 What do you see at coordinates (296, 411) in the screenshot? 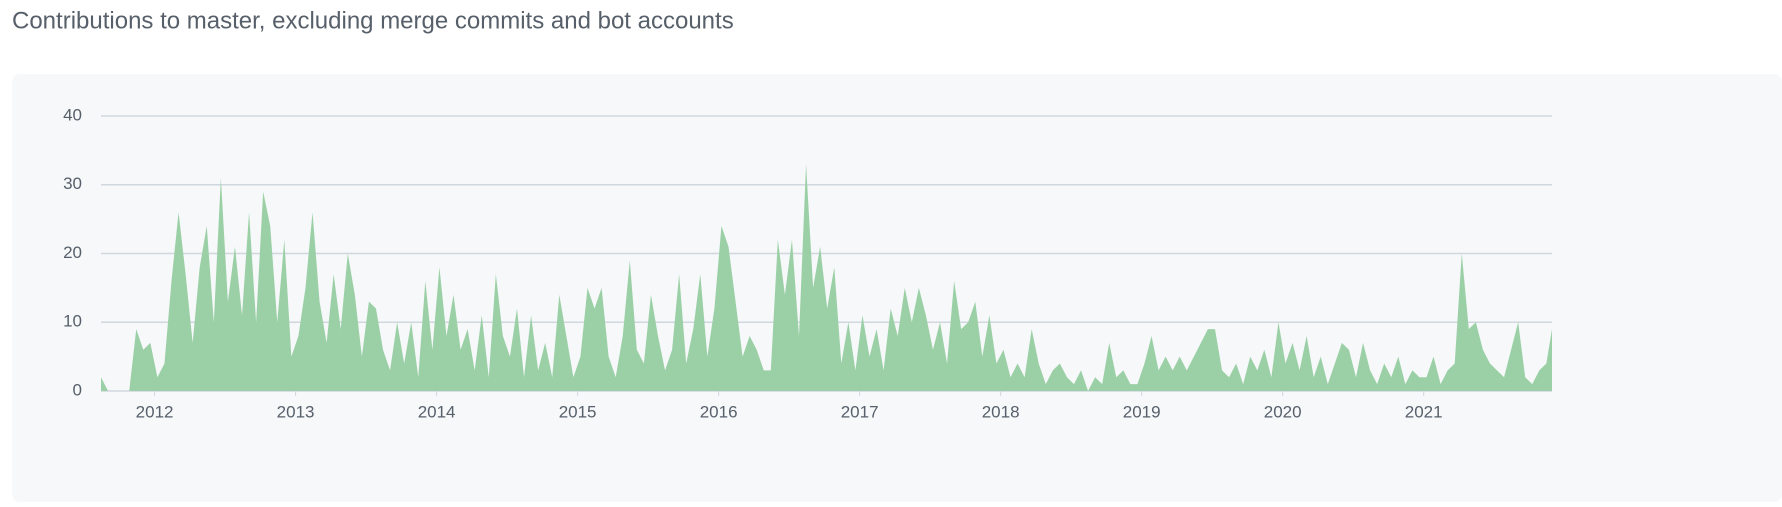
I see `x-tick-label: 2013` at bounding box center [296, 411].